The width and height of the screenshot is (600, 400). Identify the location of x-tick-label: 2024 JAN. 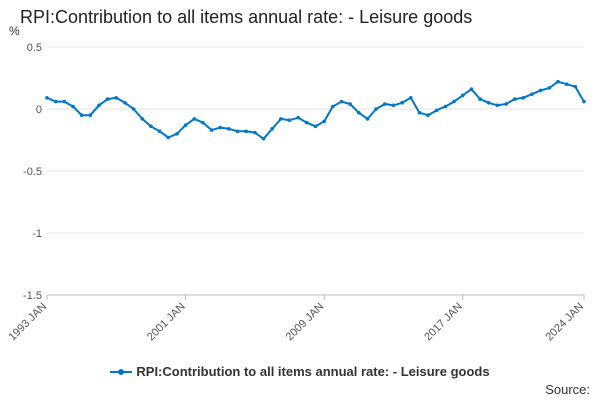
(564, 322).